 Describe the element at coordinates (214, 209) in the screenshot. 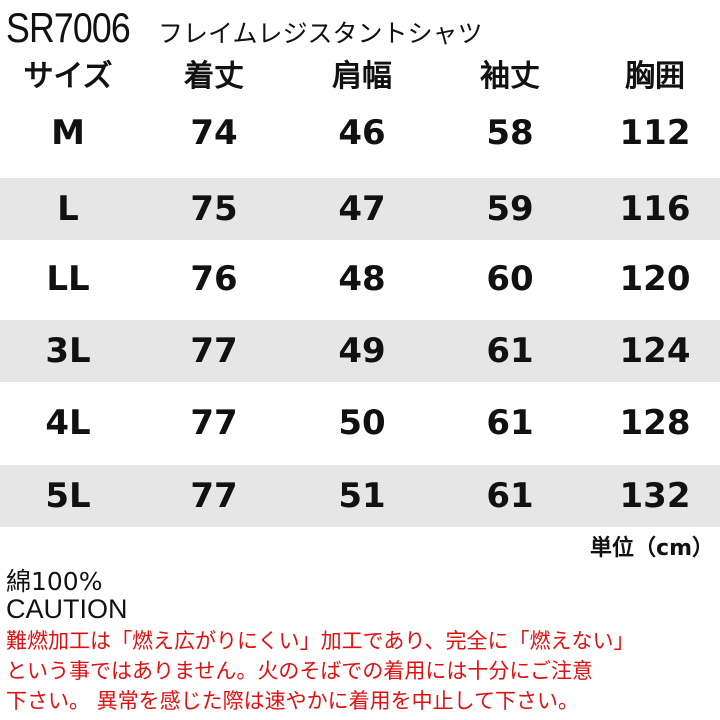

I see `cell-length: 75` at that location.